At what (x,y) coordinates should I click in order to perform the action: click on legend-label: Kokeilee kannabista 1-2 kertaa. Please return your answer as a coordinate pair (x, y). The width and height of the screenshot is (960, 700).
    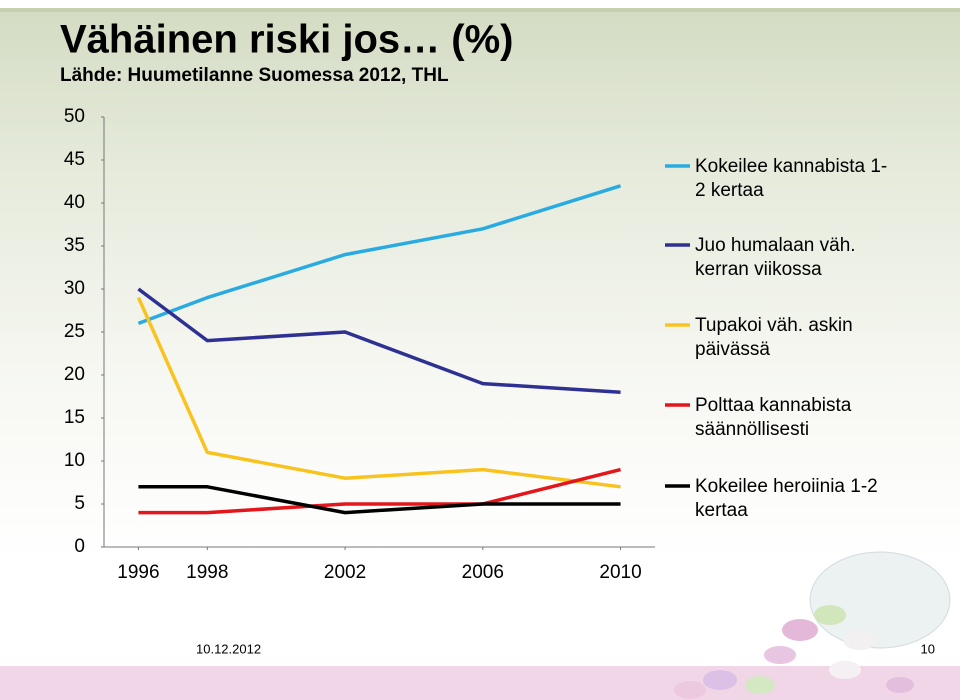
    Looking at the image, I should click on (791, 178).